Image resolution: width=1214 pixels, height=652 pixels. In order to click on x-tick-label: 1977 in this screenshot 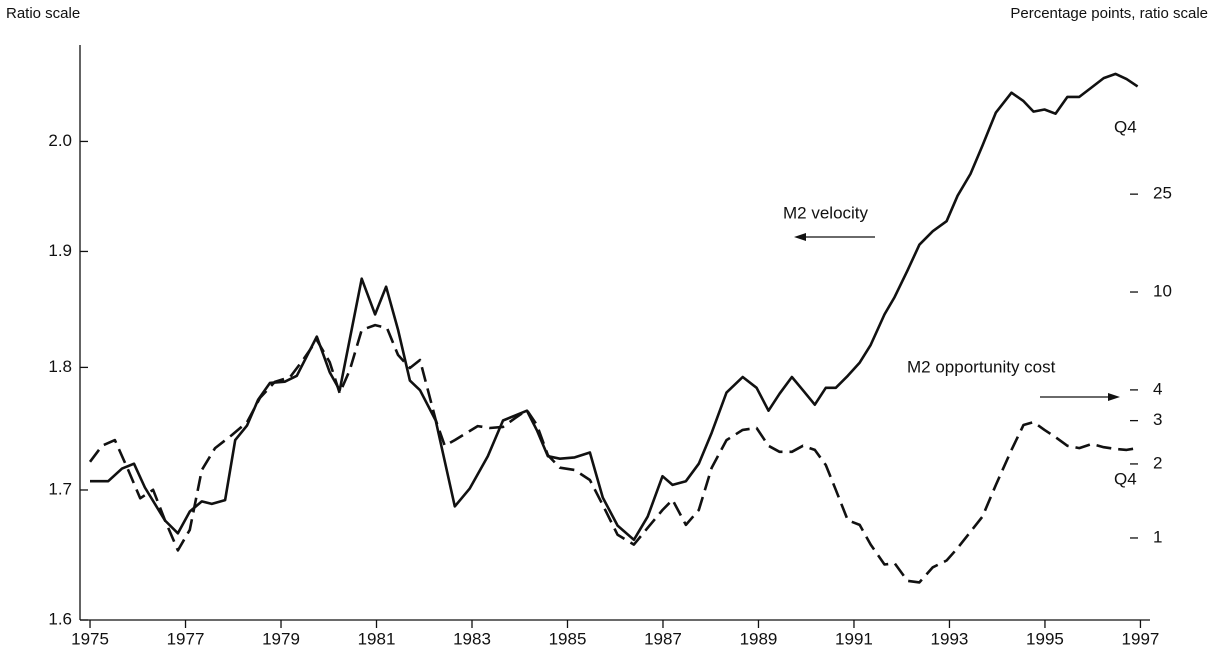, I will do `click(186, 638)`.